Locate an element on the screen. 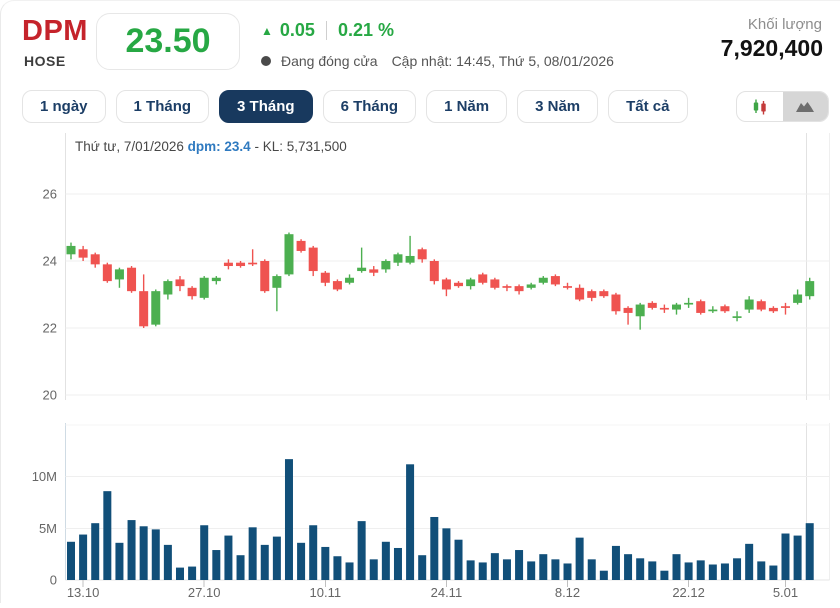 This screenshot has width=840, height=608. range-button-1-ngay: 1 ngày is located at coordinates (64, 106).